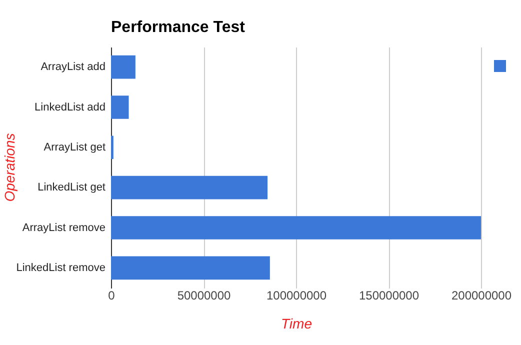 This screenshot has height=345, width=521. What do you see at coordinates (204, 295) in the screenshot?
I see `x-tick-label: 50000000` at bounding box center [204, 295].